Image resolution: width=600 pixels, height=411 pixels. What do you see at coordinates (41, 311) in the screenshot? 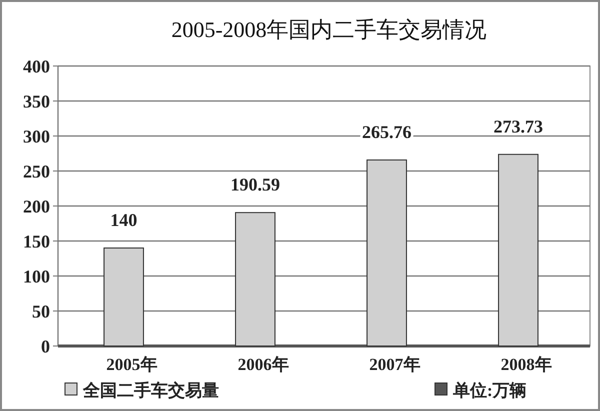
I see `y-tick-label: 50` at bounding box center [41, 311].